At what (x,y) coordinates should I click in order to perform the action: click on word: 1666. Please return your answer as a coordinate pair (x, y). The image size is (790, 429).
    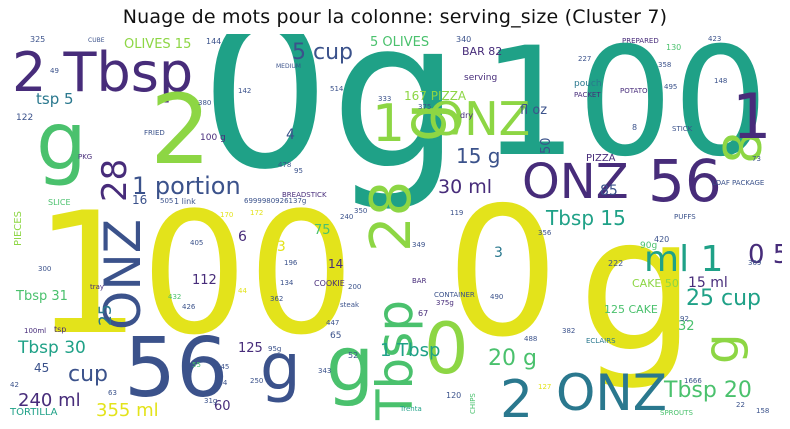
    Looking at the image, I should click on (693, 381).